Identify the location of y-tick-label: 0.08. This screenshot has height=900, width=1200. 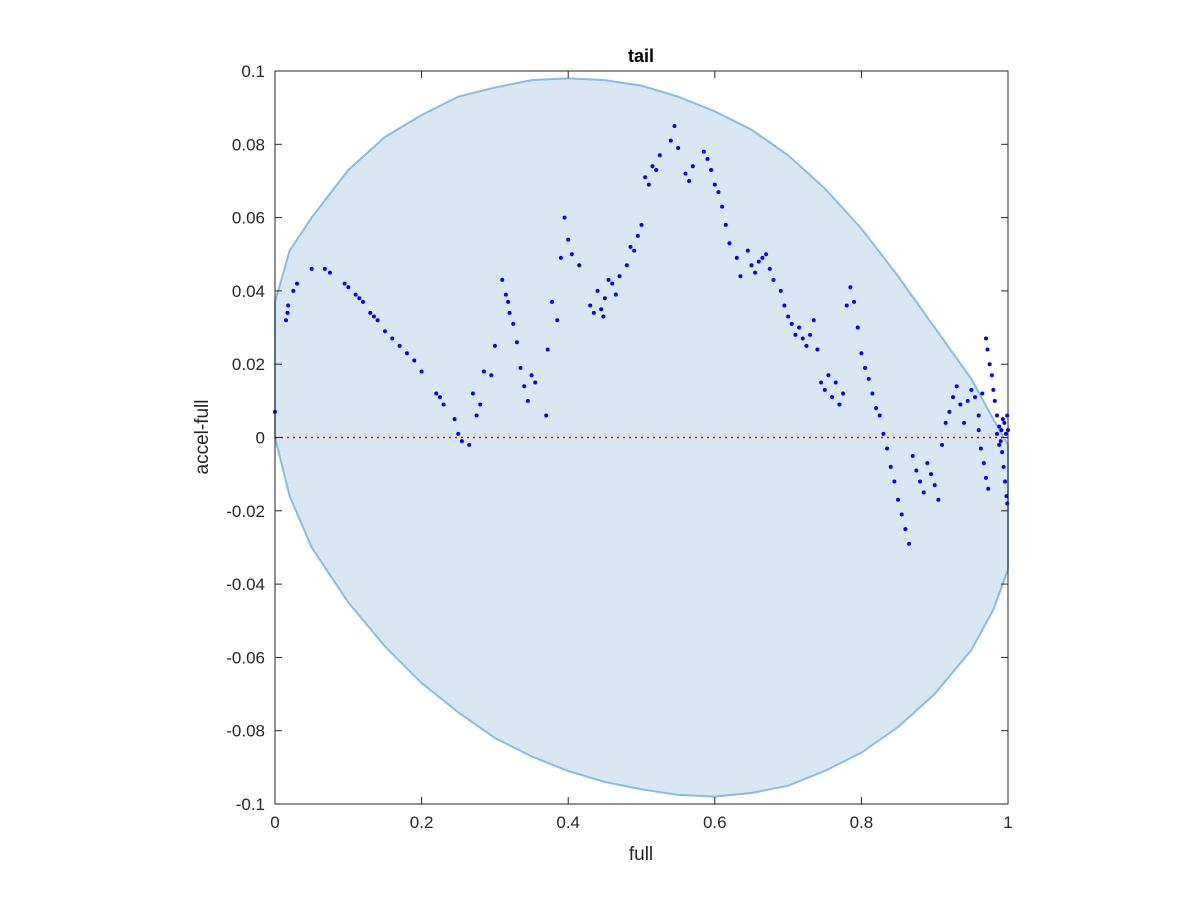
(248, 144).